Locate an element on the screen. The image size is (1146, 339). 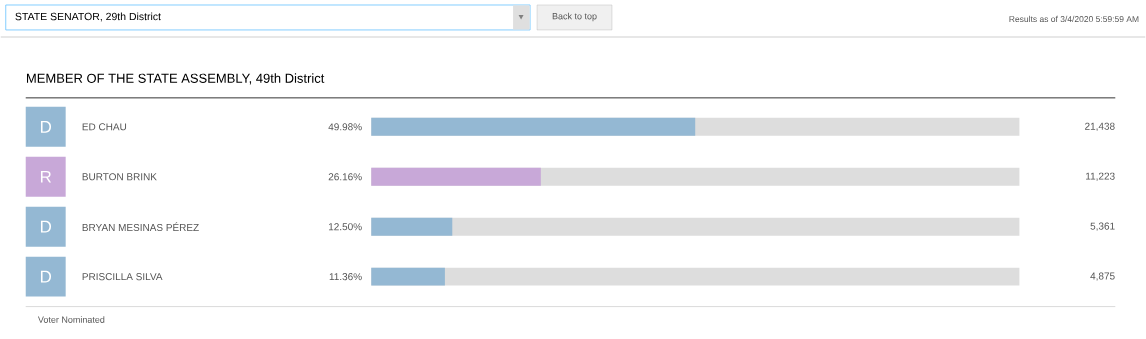
y-tick-label: ED CHAU is located at coordinates (104, 127).